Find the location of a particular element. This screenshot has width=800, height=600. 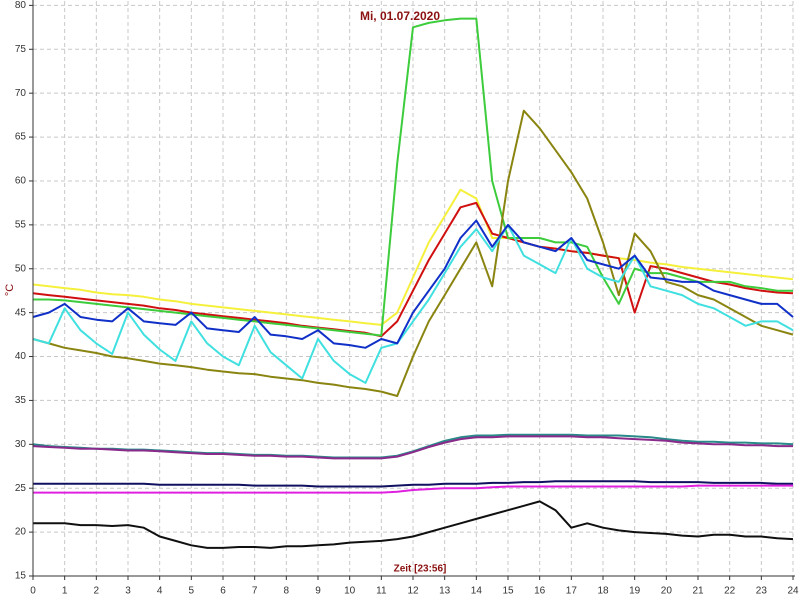

y-tick-label: 70 is located at coordinates (21, 93).